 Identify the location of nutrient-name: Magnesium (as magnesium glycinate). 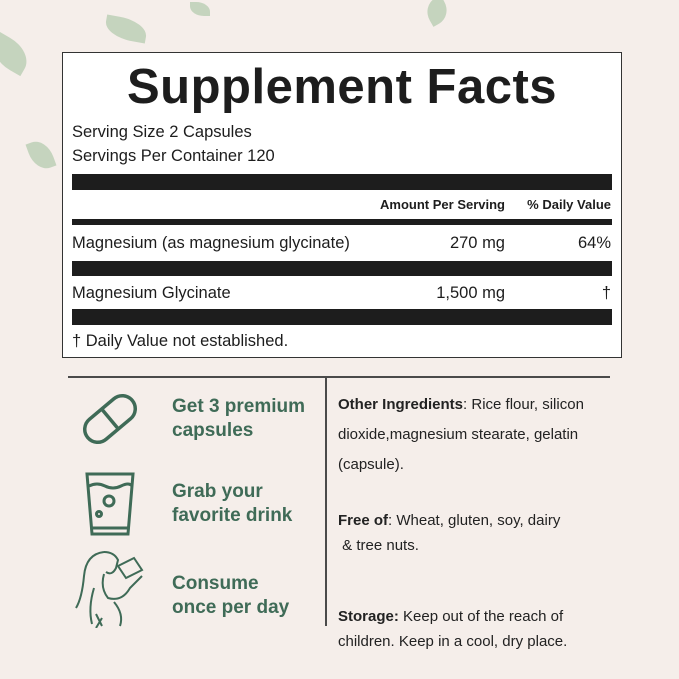
(211, 243).